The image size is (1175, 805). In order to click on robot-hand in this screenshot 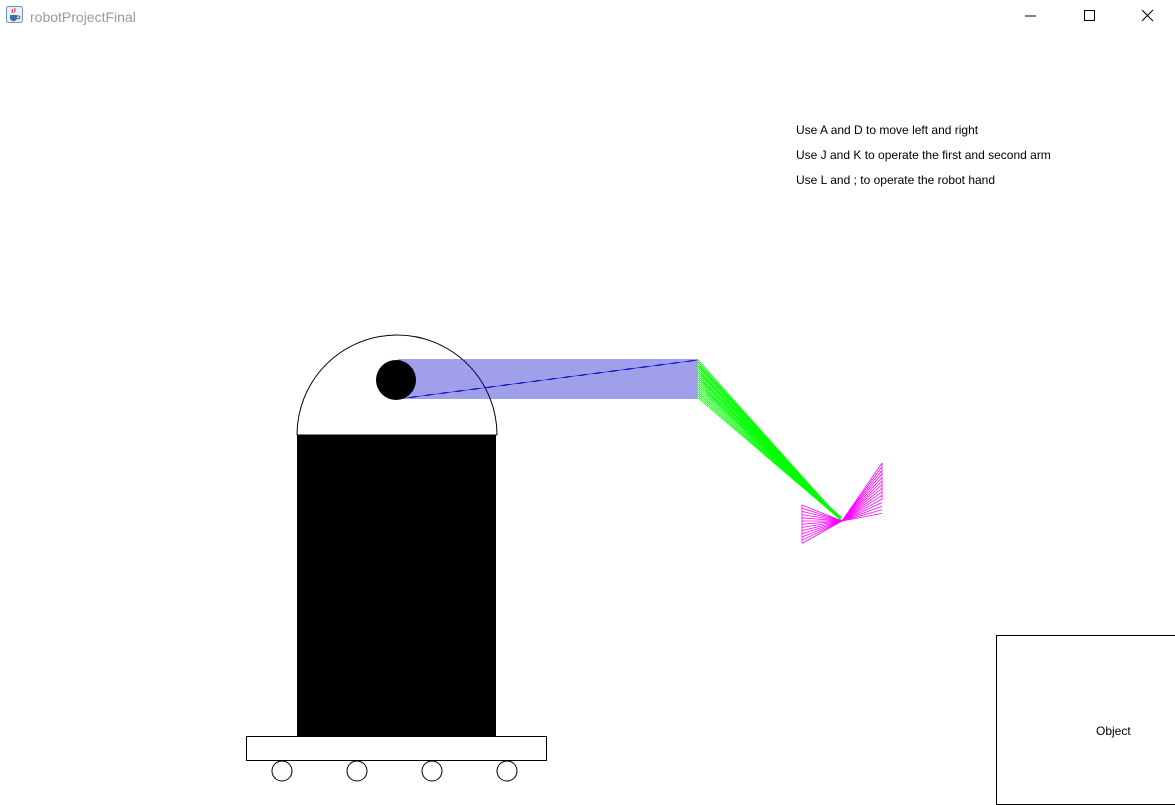, I will do `click(842, 503)`.